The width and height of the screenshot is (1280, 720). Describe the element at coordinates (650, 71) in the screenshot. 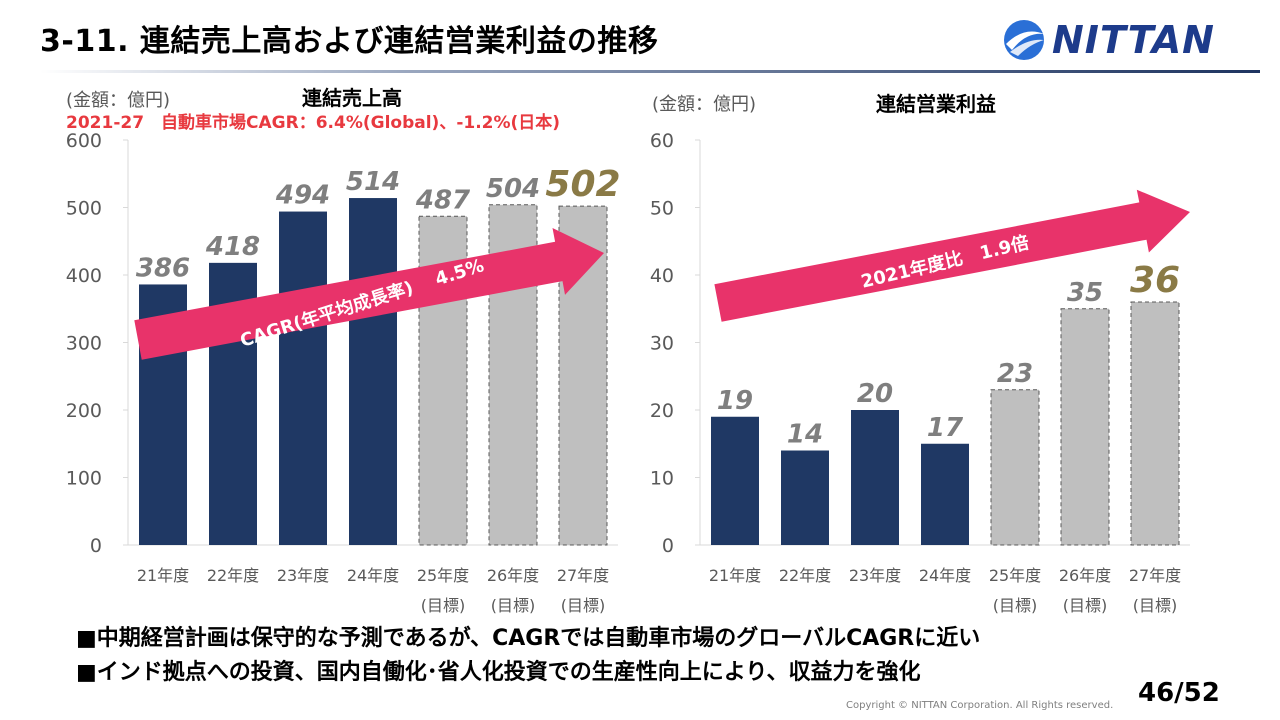

I see `title-divider` at that location.